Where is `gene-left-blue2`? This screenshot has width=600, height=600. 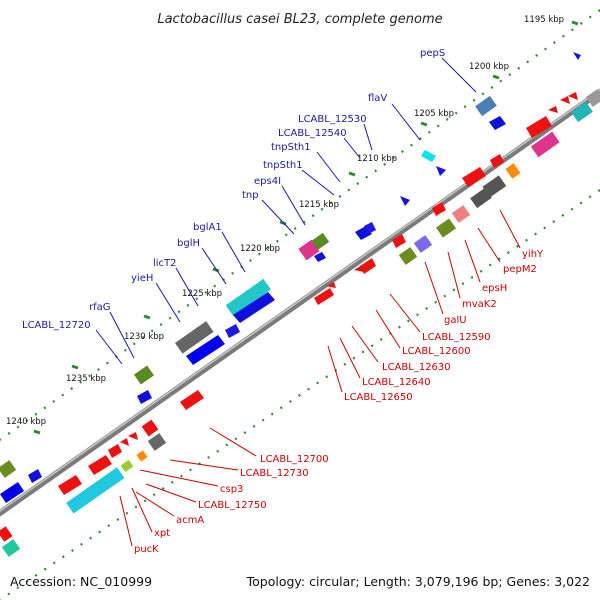 gene-left-blue2 is located at coordinates (12, 492).